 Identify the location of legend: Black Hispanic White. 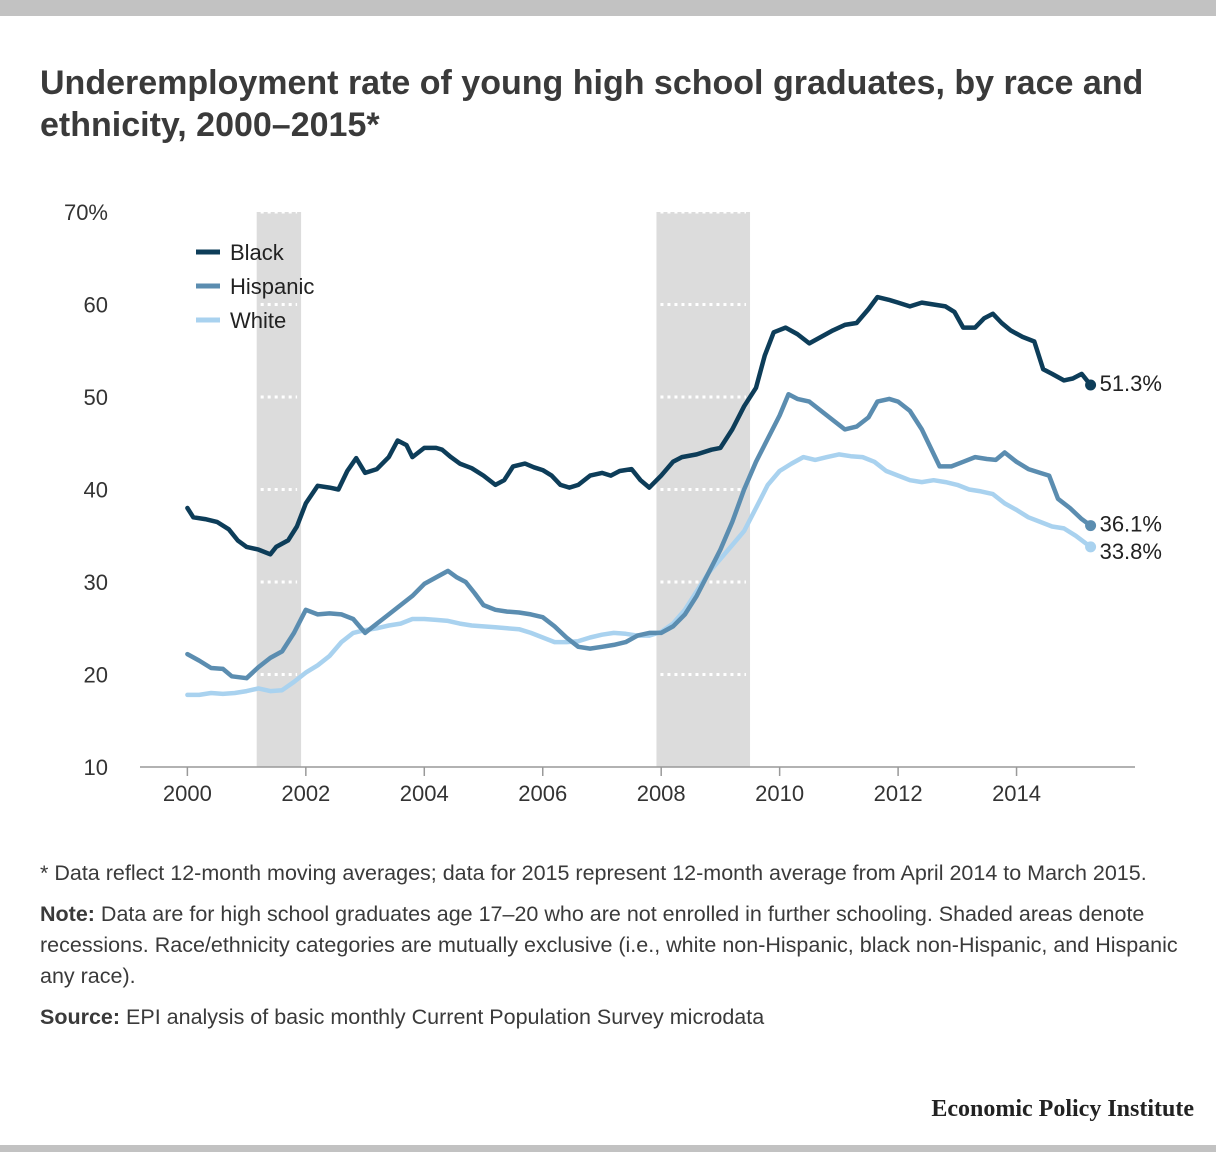
(255, 286).